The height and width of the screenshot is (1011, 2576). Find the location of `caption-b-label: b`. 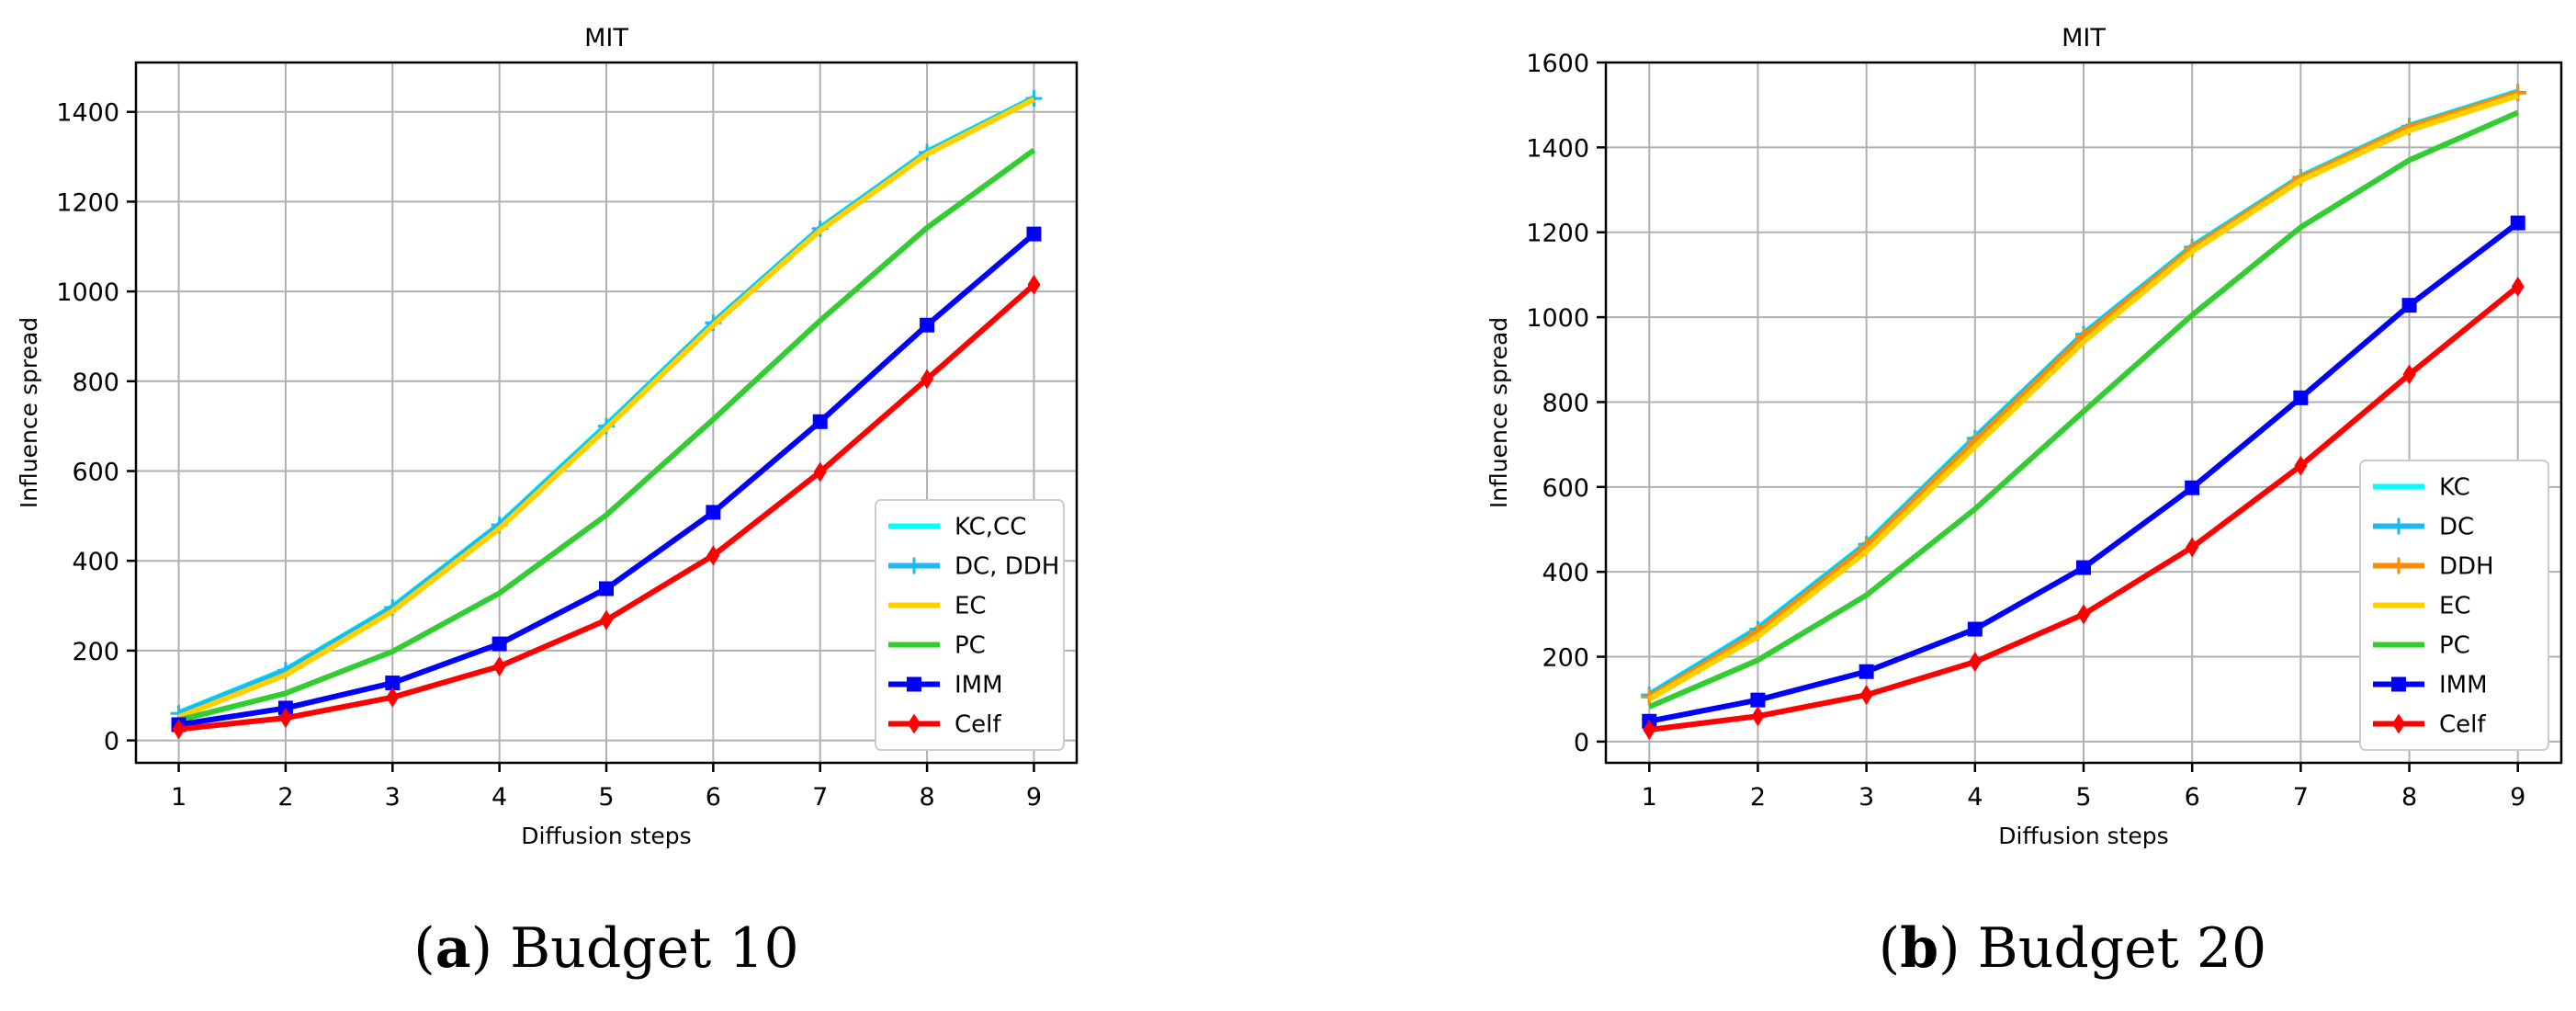

caption-b-label: b is located at coordinates (1919, 948).